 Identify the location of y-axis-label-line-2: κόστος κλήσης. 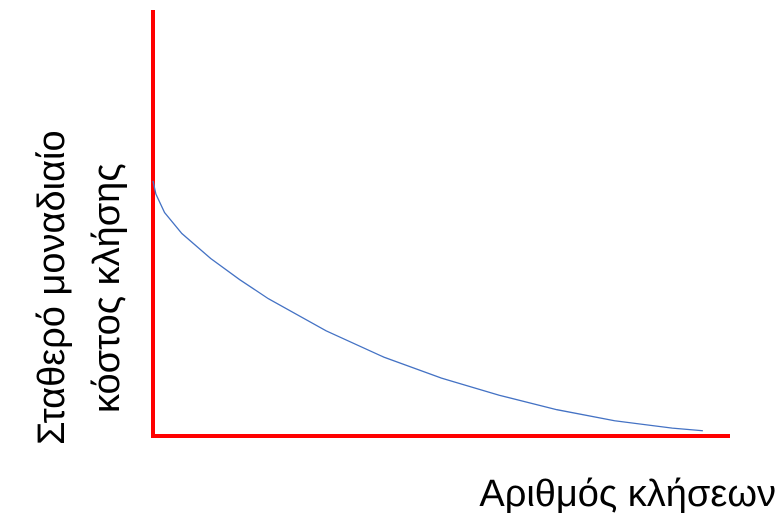
(107, 288).